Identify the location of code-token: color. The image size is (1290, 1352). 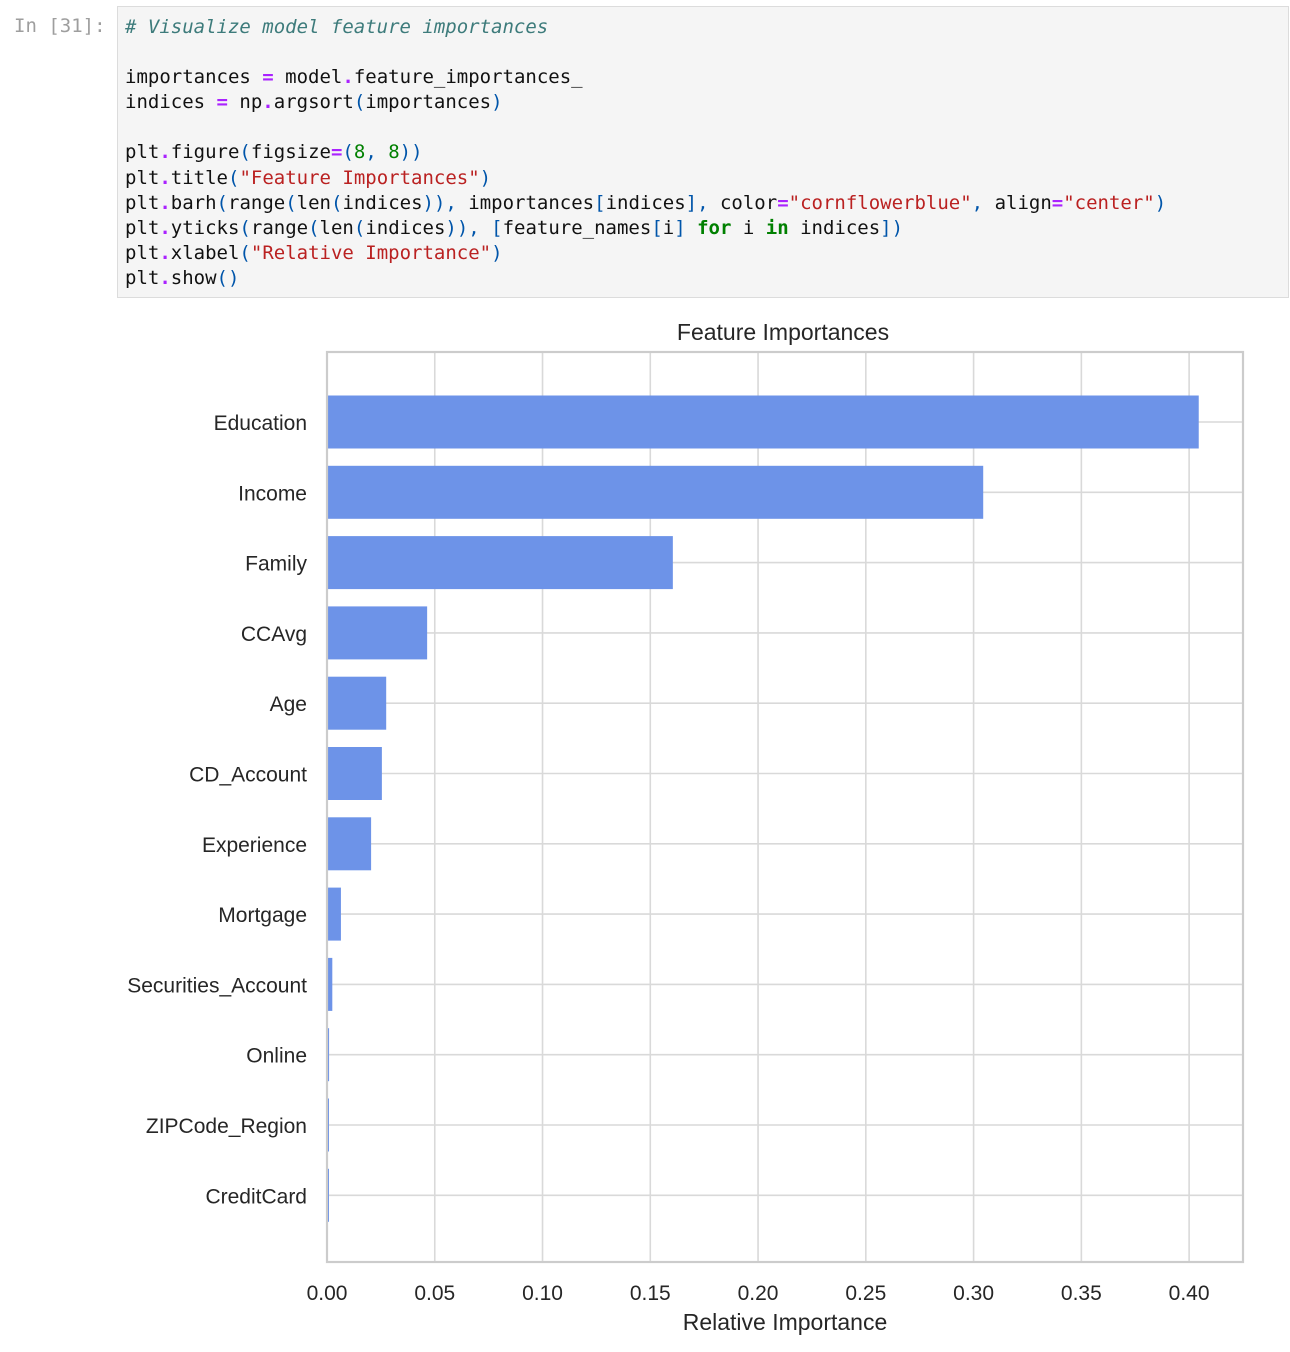
(748, 202).